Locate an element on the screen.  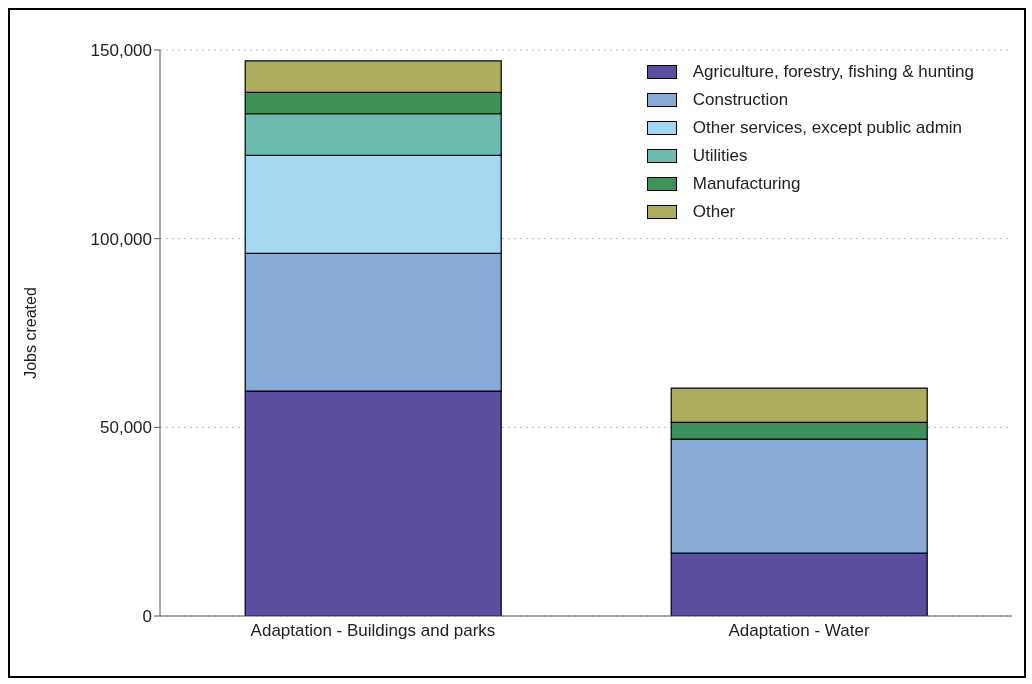
legend-label: Construction is located at coordinates (740, 100).